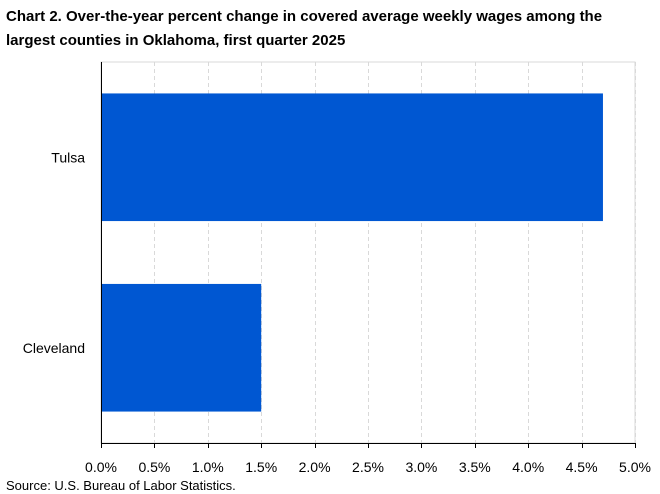  Describe the element at coordinates (582, 467) in the screenshot. I see `x-tick-label: 4.5%` at that location.